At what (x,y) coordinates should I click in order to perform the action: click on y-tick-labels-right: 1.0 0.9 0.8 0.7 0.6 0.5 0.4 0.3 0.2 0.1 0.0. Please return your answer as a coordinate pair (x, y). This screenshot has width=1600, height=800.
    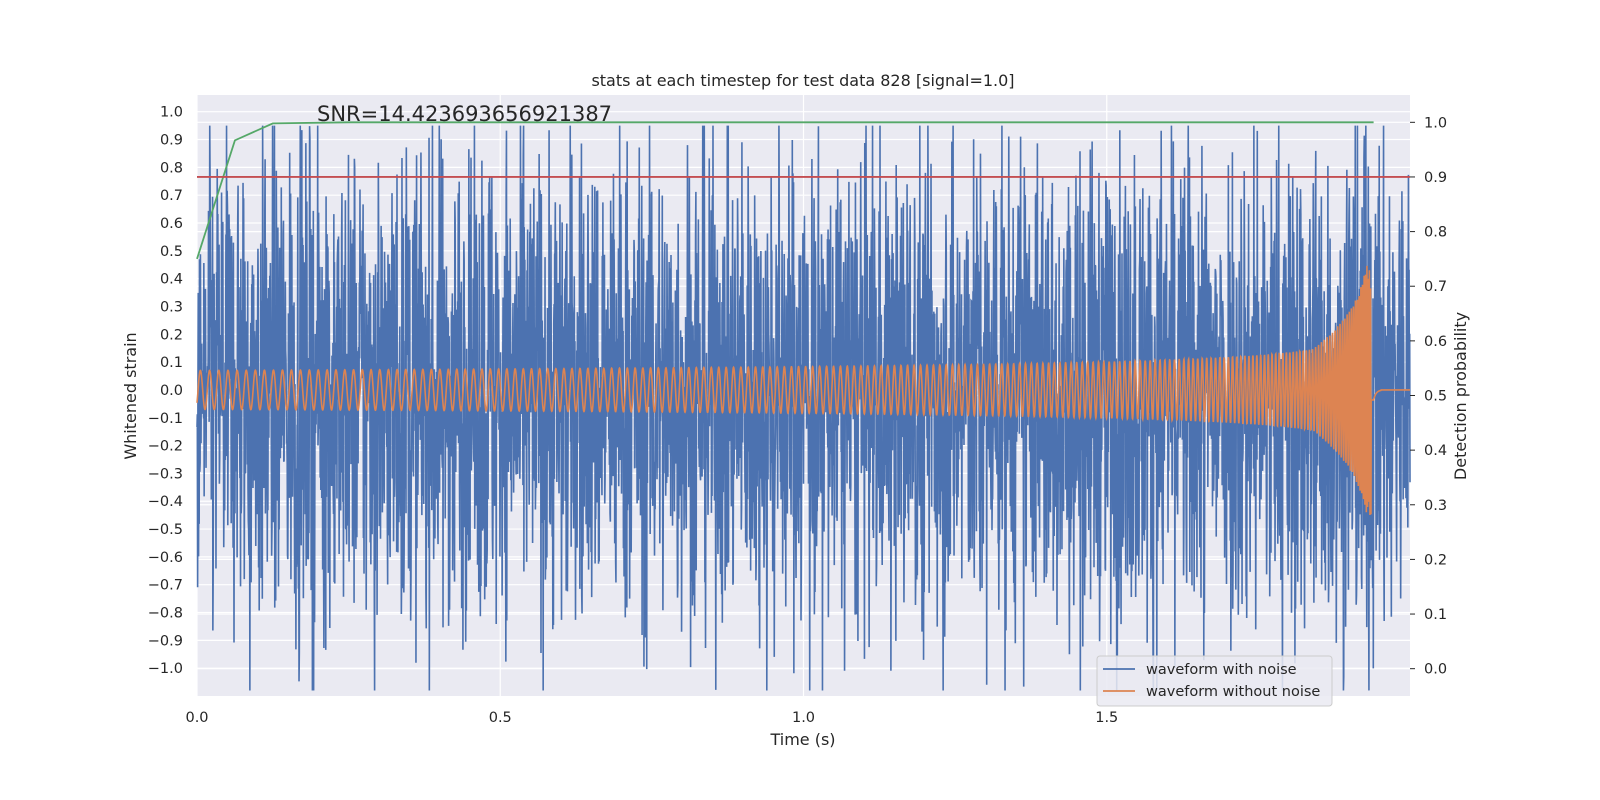
    Looking at the image, I should click on (1428, 396).